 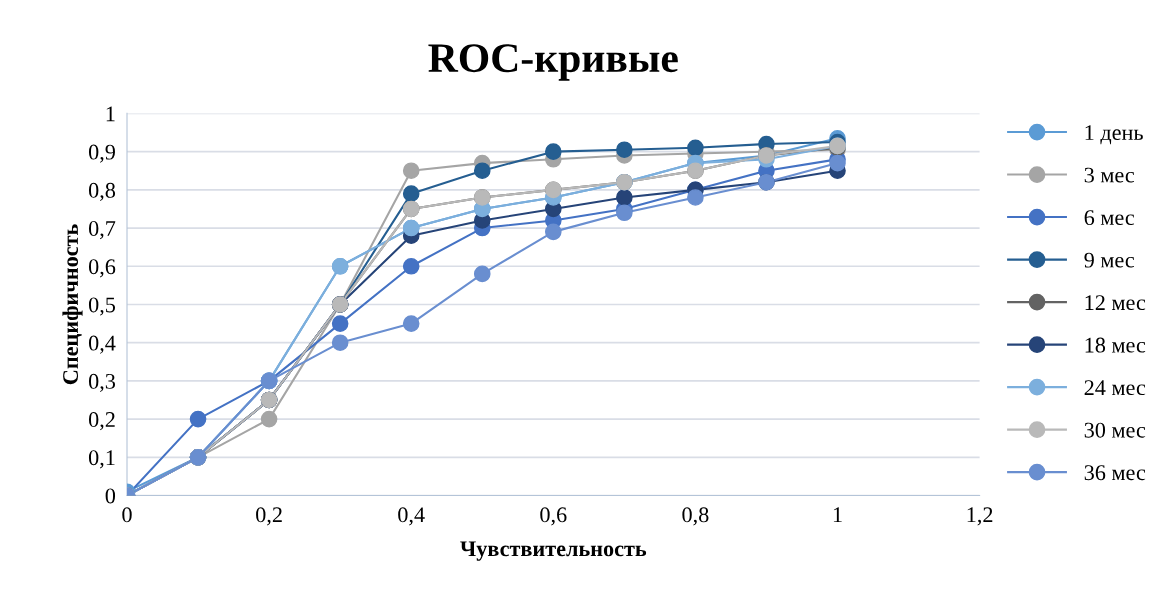 What do you see at coordinates (1109, 218) in the screenshot?
I see `legend-label: 6 мес` at bounding box center [1109, 218].